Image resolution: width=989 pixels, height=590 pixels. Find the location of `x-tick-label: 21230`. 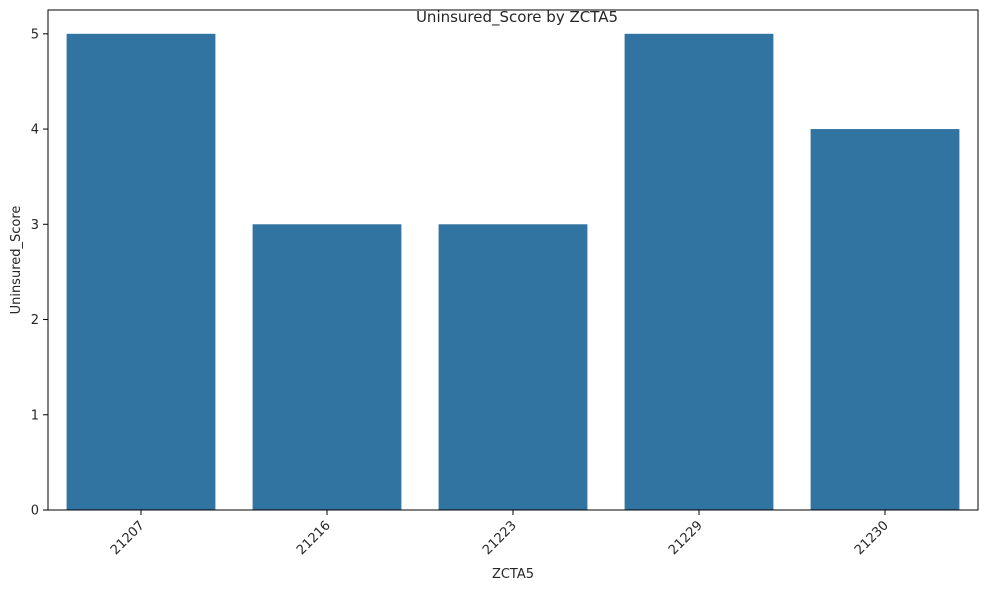

x-tick-label: 21230 is located at coordinates (872, 538).